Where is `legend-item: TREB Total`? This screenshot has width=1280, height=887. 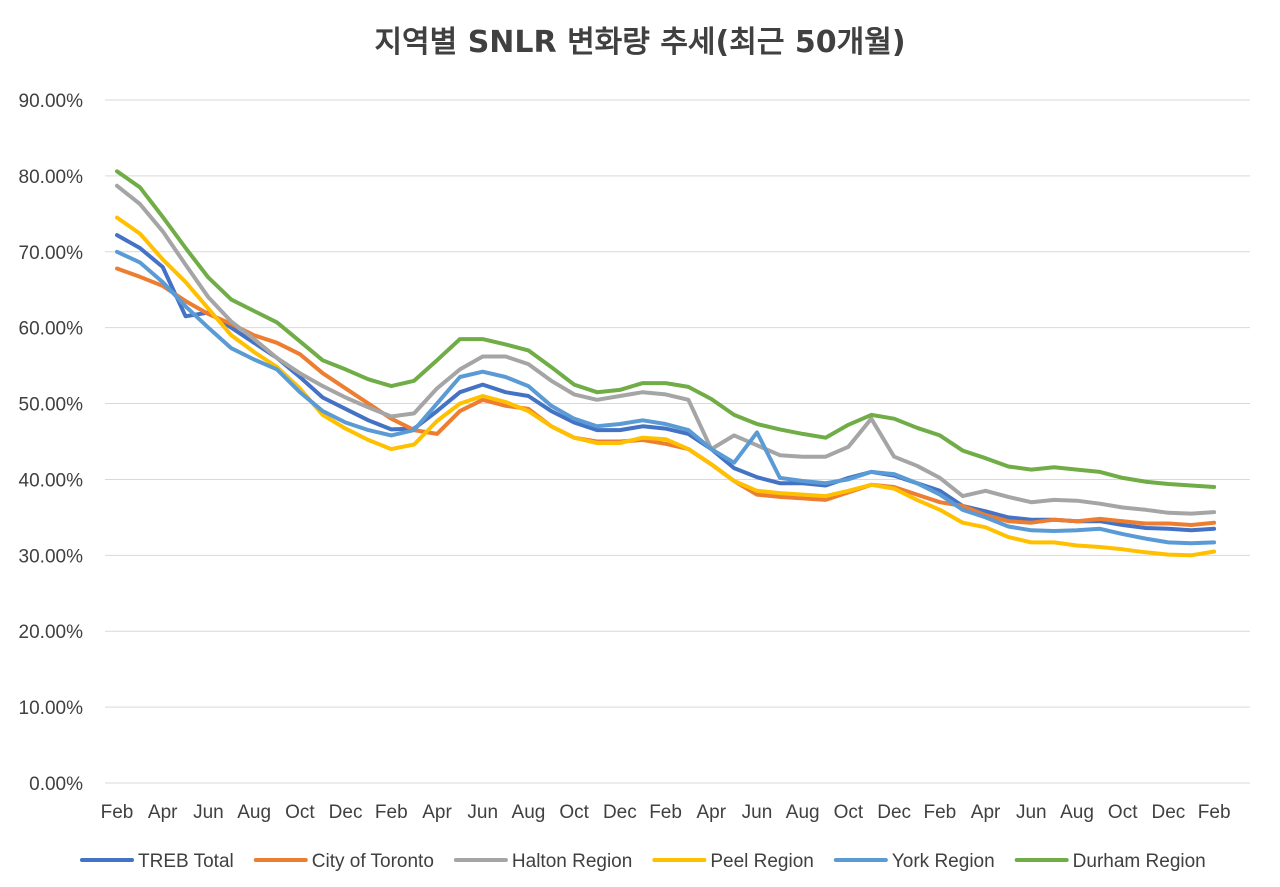 legend-item: TREB Total is located at coordinates (157, 861).